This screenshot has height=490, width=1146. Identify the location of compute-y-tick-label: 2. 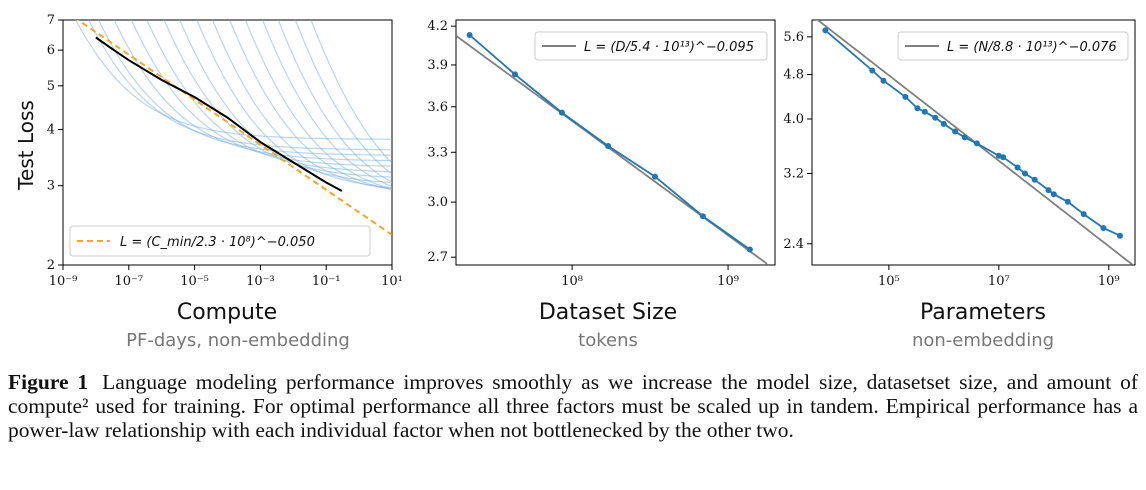
(51, 265).